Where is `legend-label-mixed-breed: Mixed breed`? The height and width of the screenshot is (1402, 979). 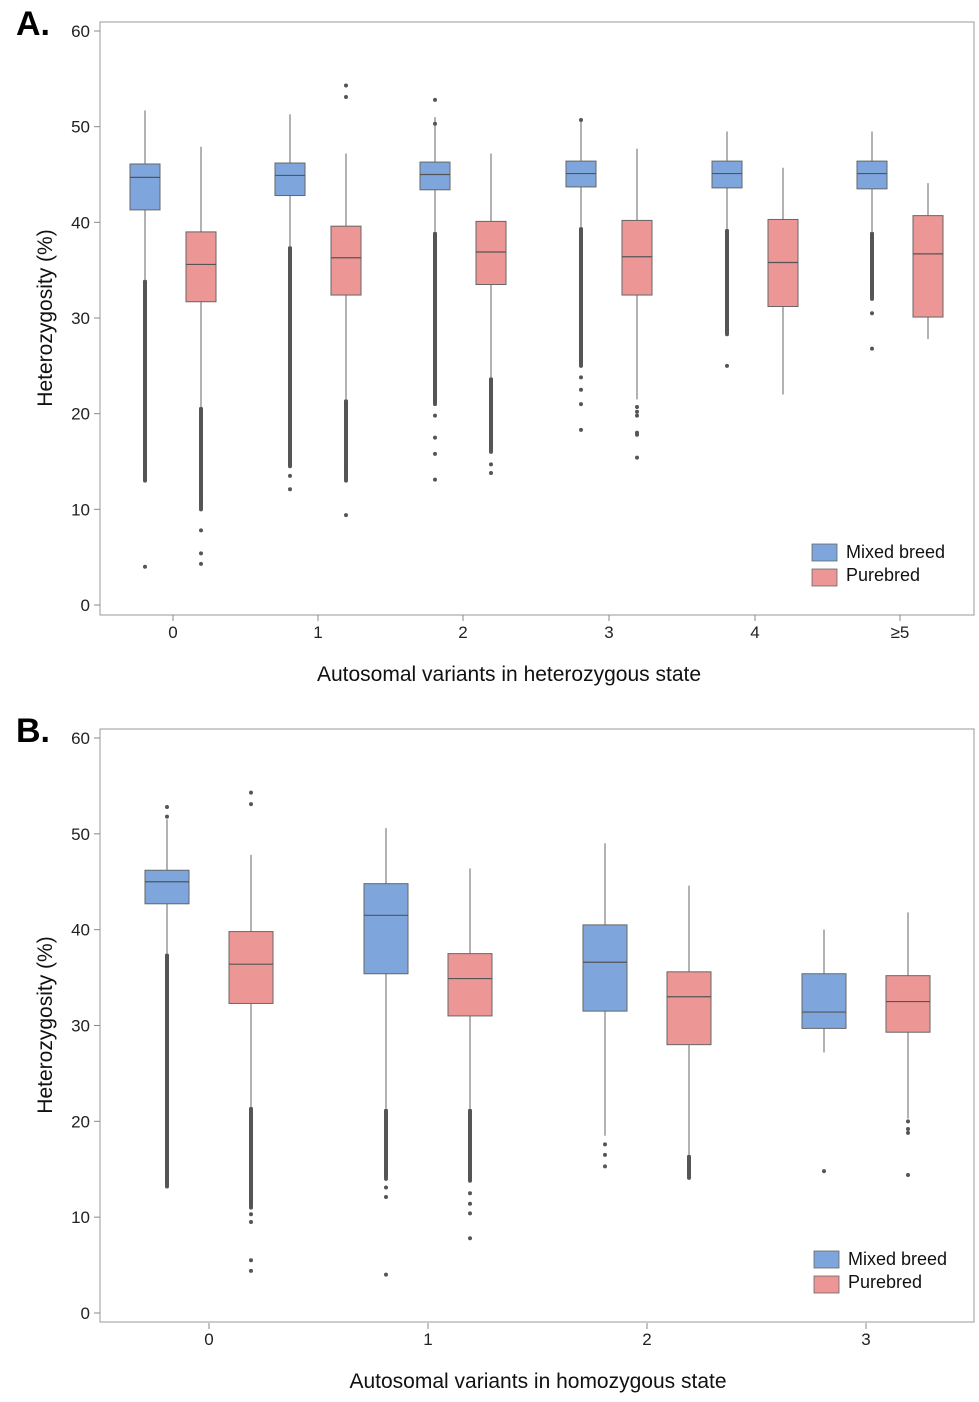
legend-label-mixed-breed: Mixed breed is located at coordinates (897, 1259).